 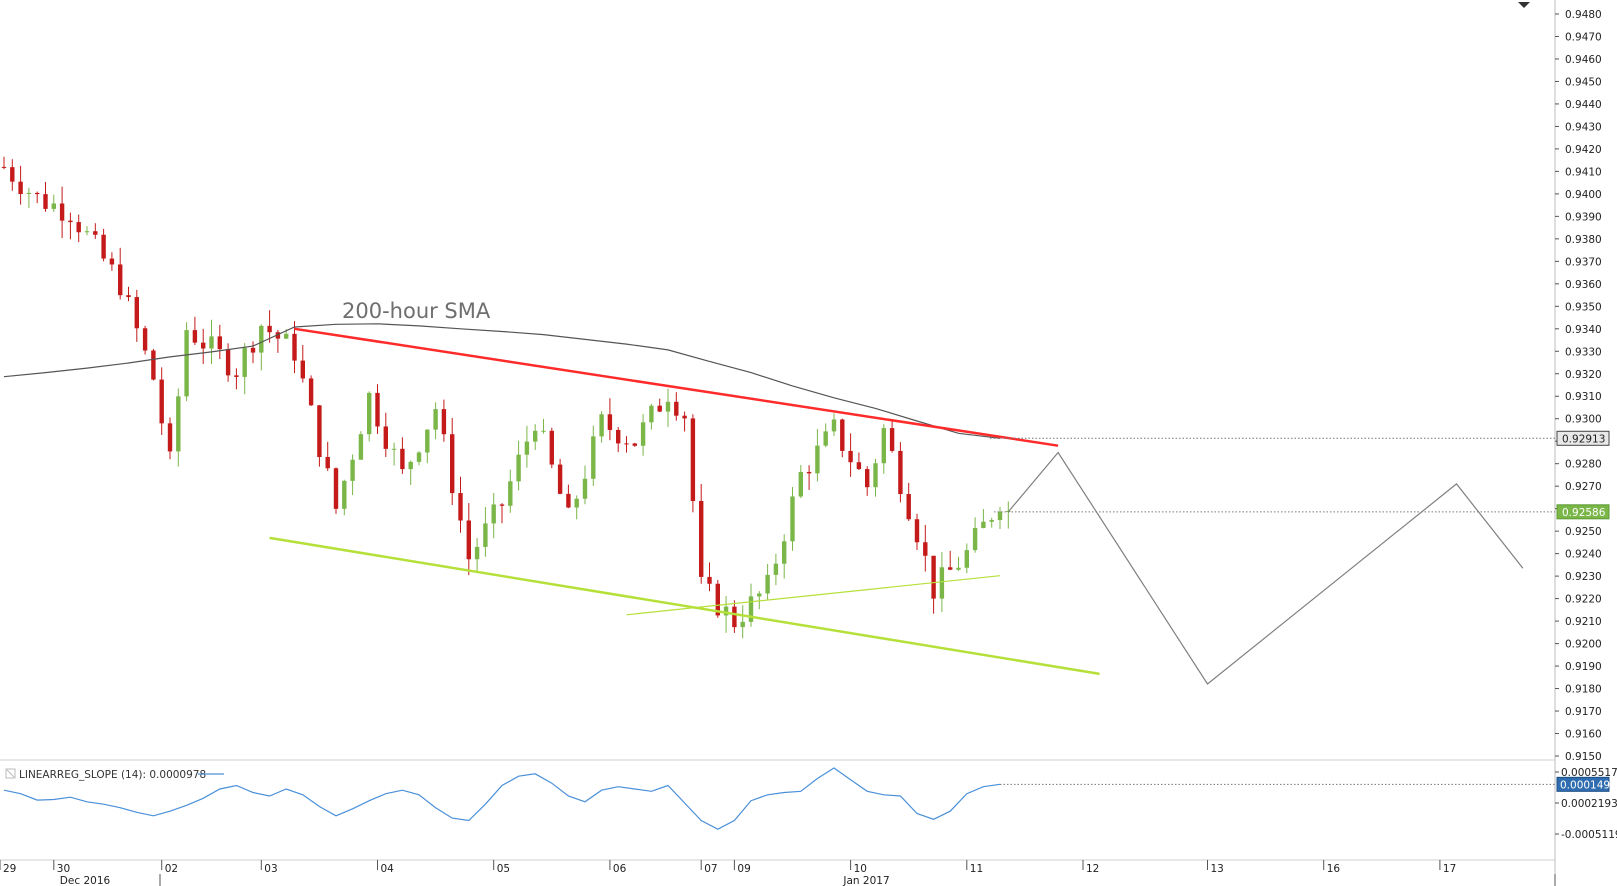 What do you see at coordinates (1589, 804) in the screenshot?
I see `indicator-tick-label: 0.0002193` at bounding box center [1589, 804].